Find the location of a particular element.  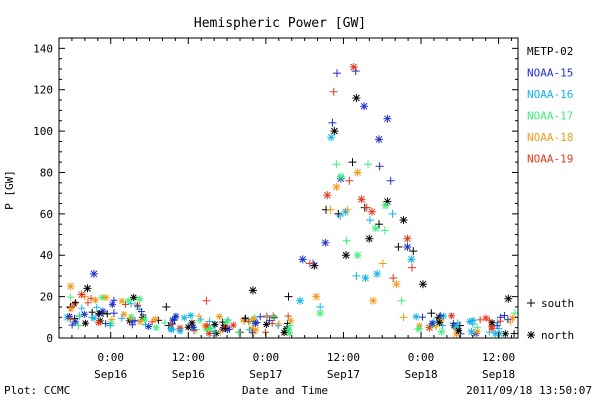

south-marker-icon is located at coordinates (531, 303).